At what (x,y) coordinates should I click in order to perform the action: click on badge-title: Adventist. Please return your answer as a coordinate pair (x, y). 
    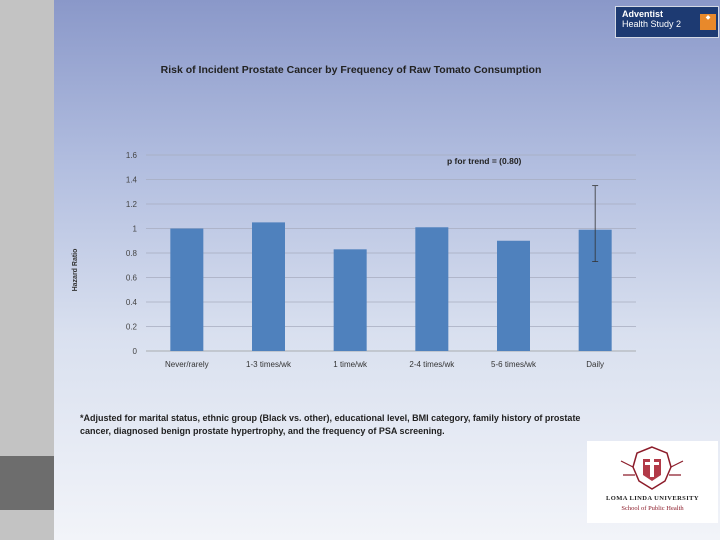
    Looking at the image, I should click on (643, 14).